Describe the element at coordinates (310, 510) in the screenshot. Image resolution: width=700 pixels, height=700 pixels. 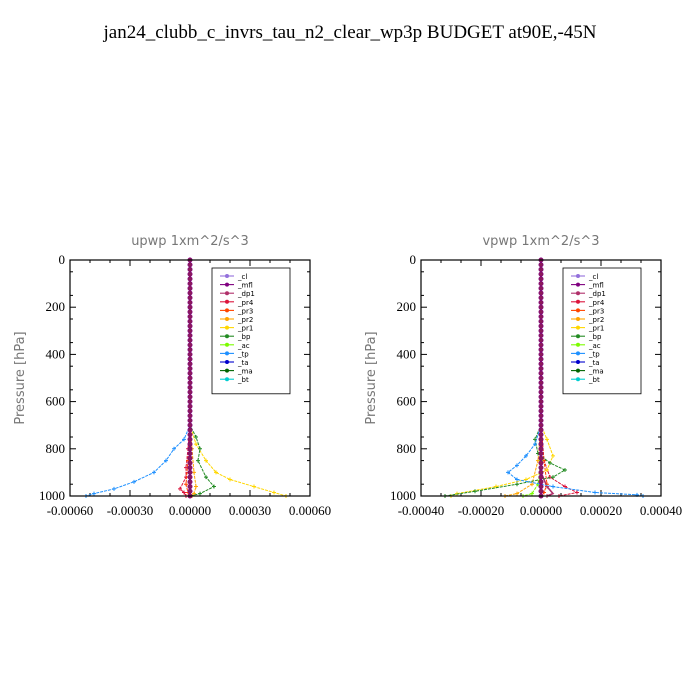
I see `x-tick-label: 0.00060` at that location.